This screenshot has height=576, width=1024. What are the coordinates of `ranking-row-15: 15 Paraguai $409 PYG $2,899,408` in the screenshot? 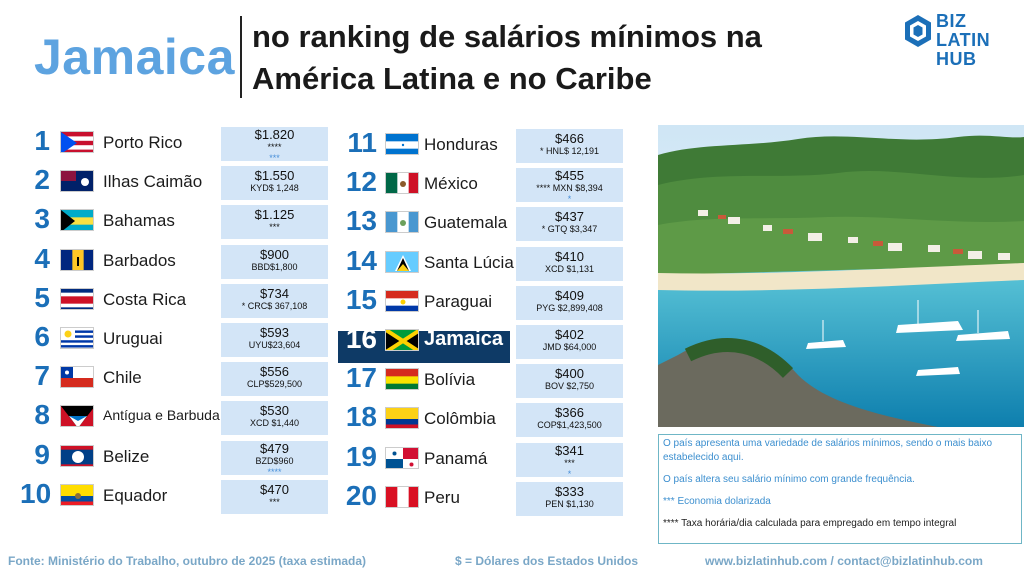 It's located at (311, 302).